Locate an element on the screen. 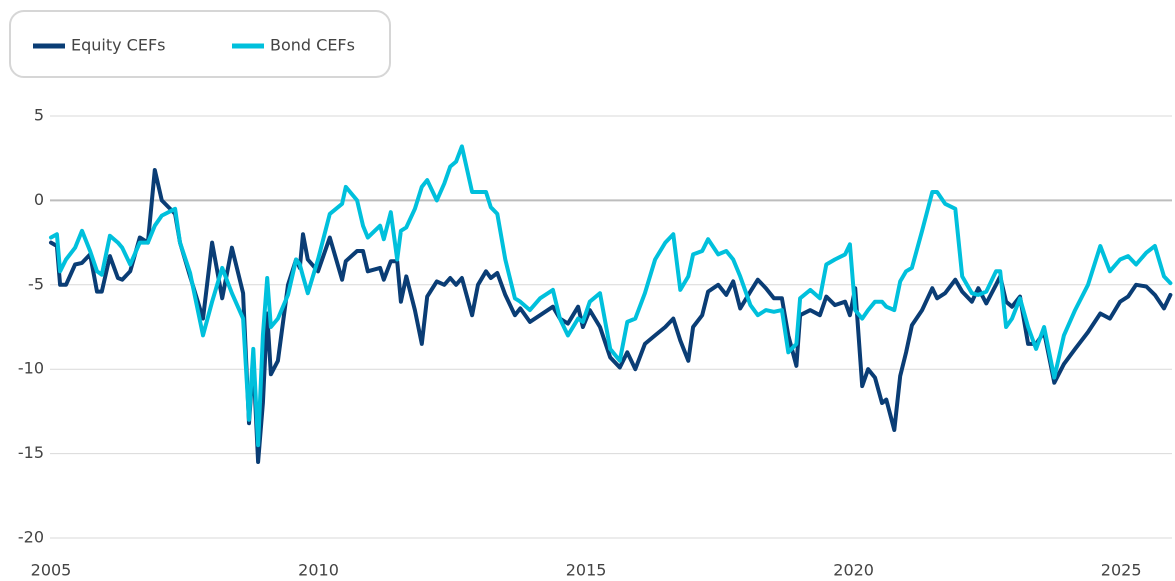 This screenshot has height=581, width=1175. x-tick-label: 2005 is located at coordinates (51, 570).